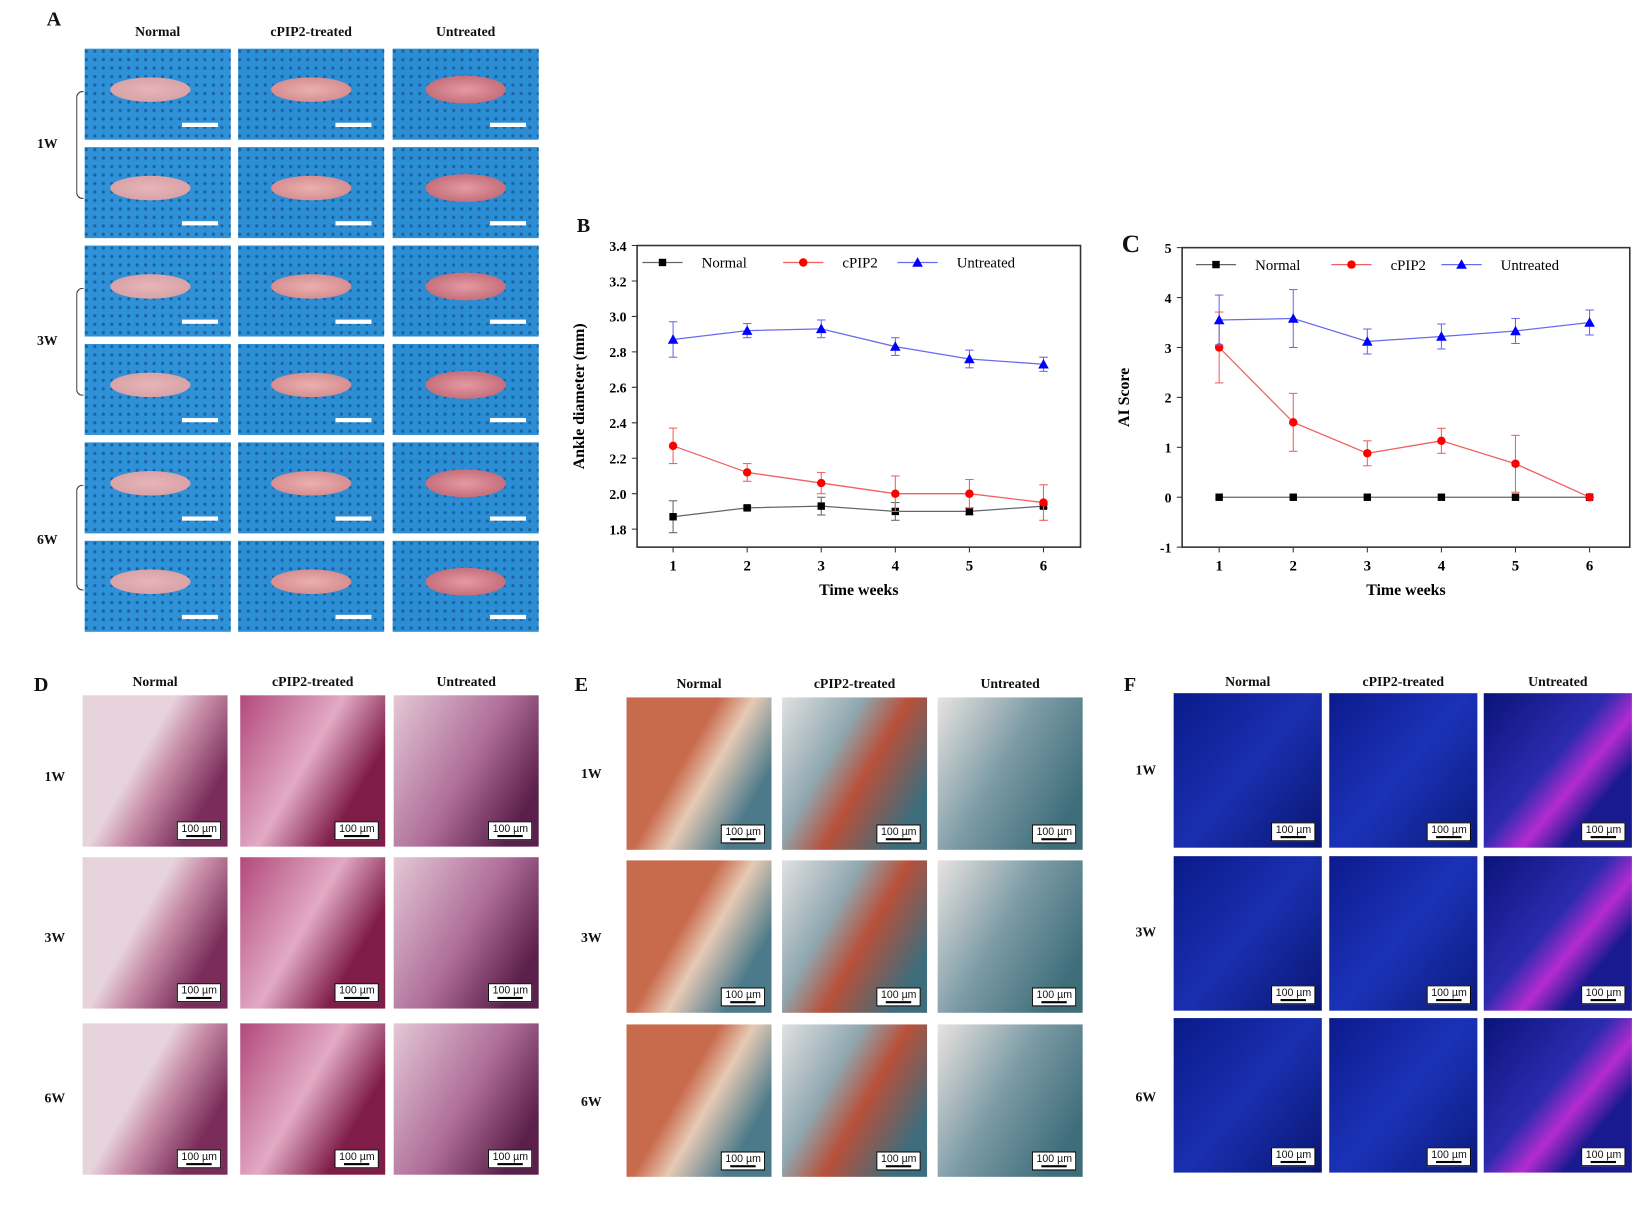 Image resolution: width=1651 pixels, height=1205 pixels. Describe the element at coordinates (47, 143) in the screenshot. I see `panel-a-row-label: 1W` at that location.